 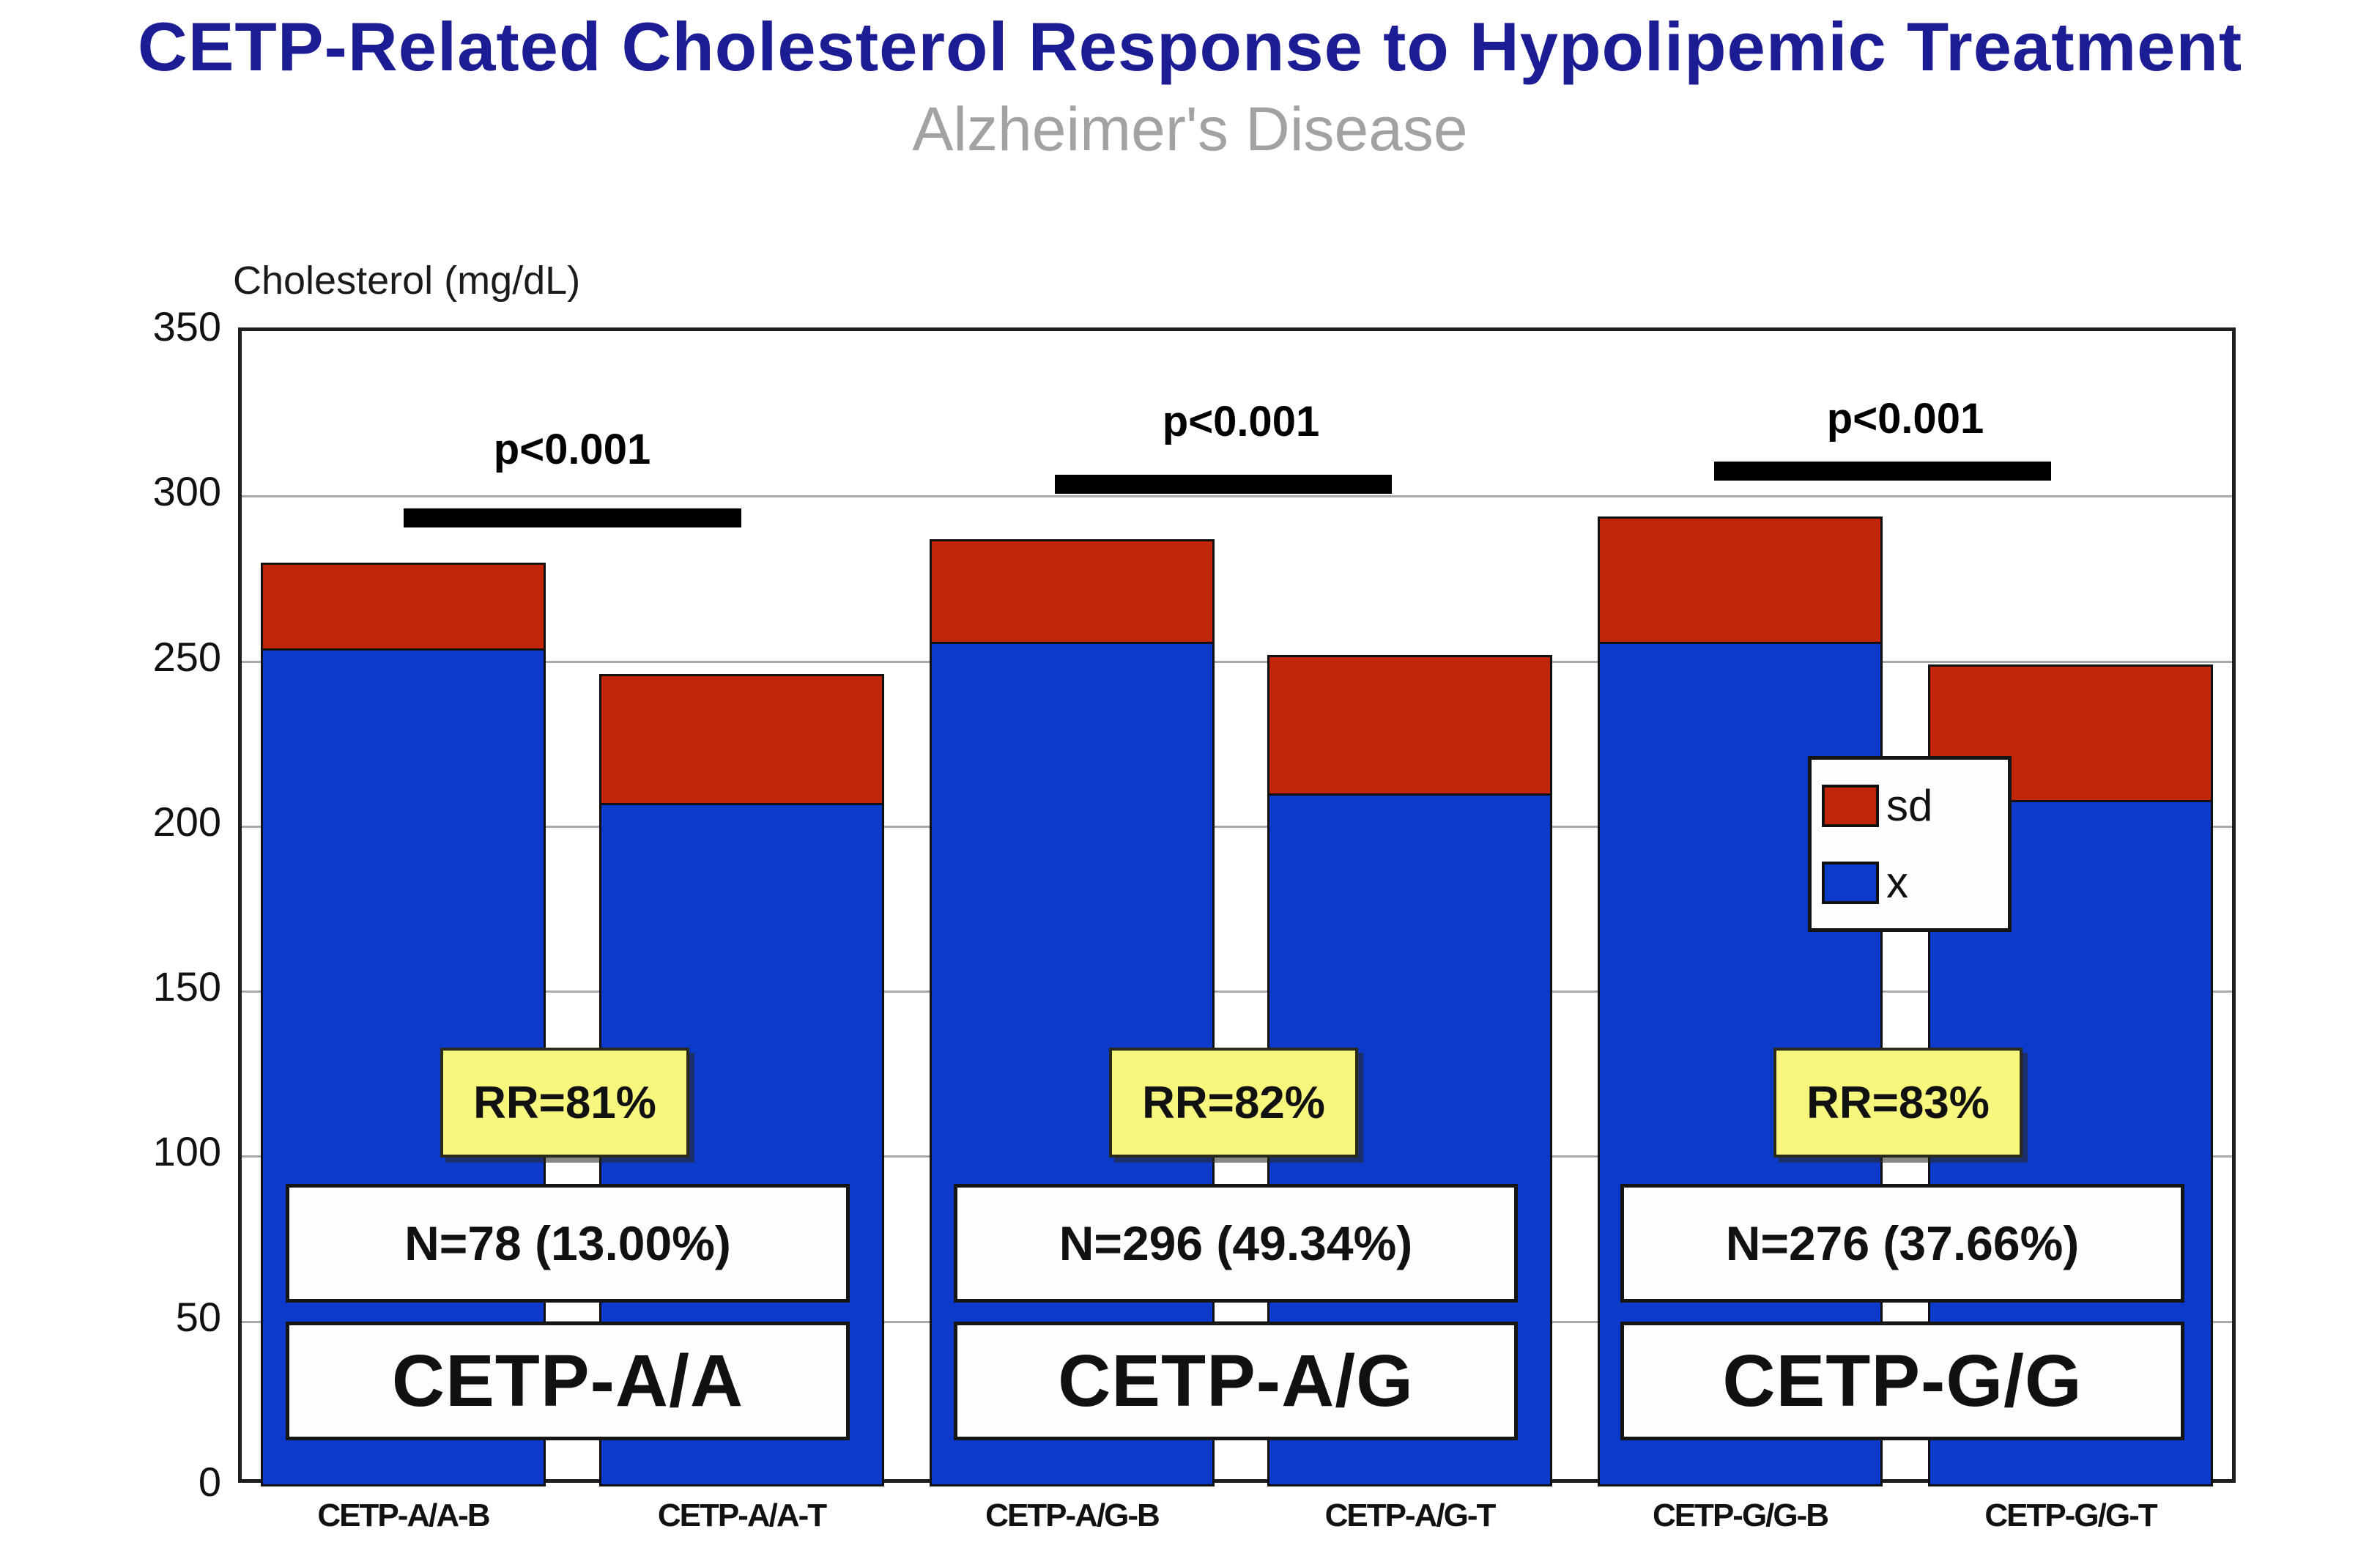 I want to click on genotype-label-1: CETP-A/A, so click(x=568, y=1381).